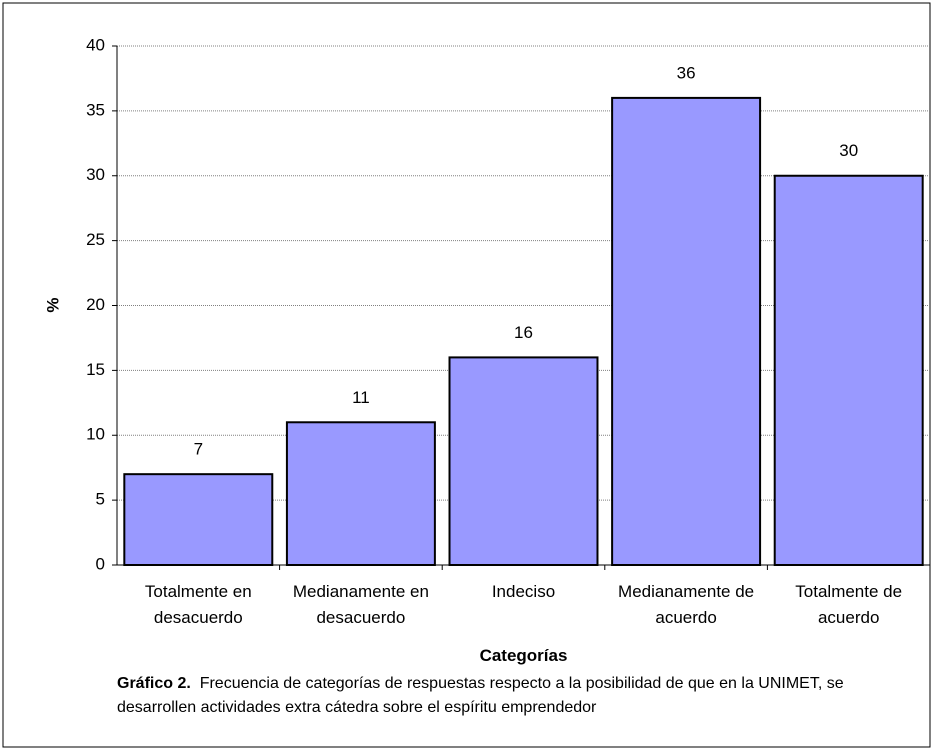  I want to click on value-label: 30, so click(848, 150).